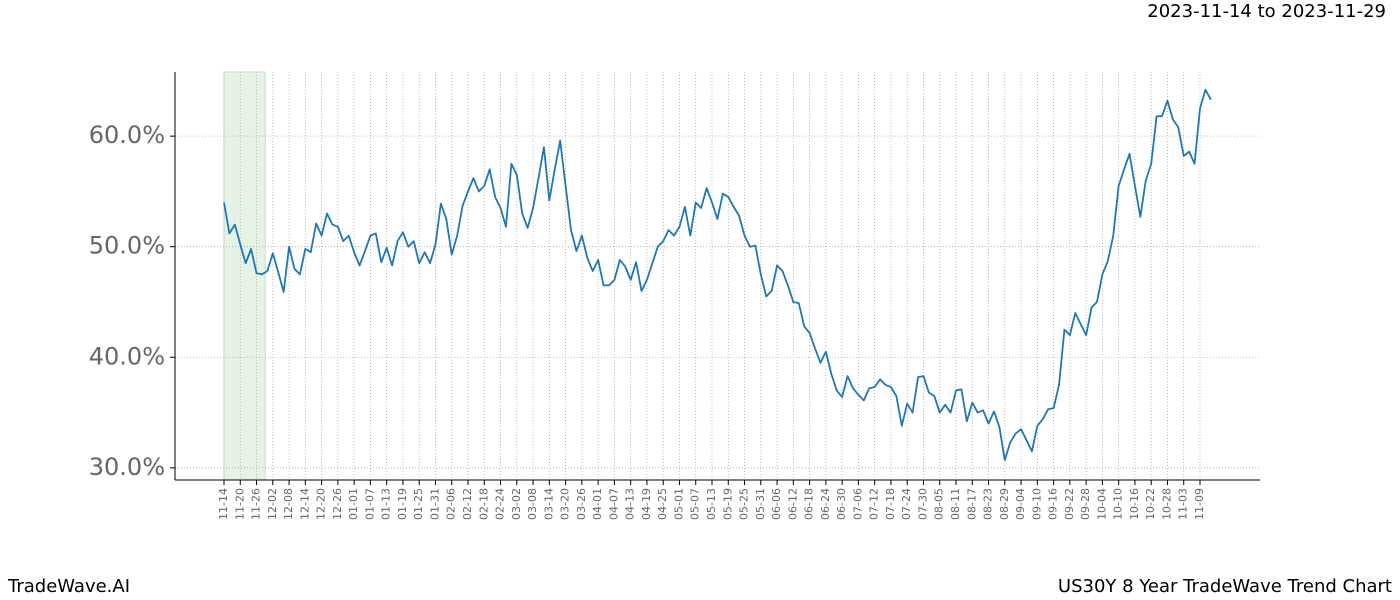  I want to click on x-tick-label: 08-29, so click(1004, 504).